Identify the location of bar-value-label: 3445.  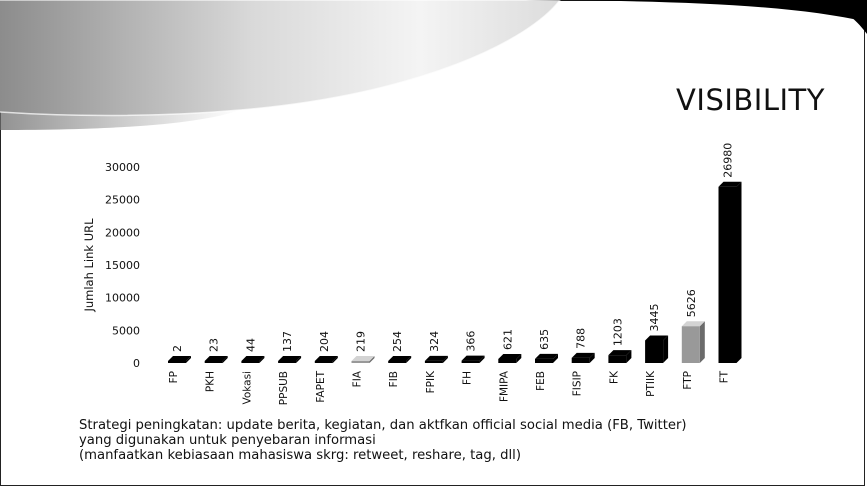
(654, 317).